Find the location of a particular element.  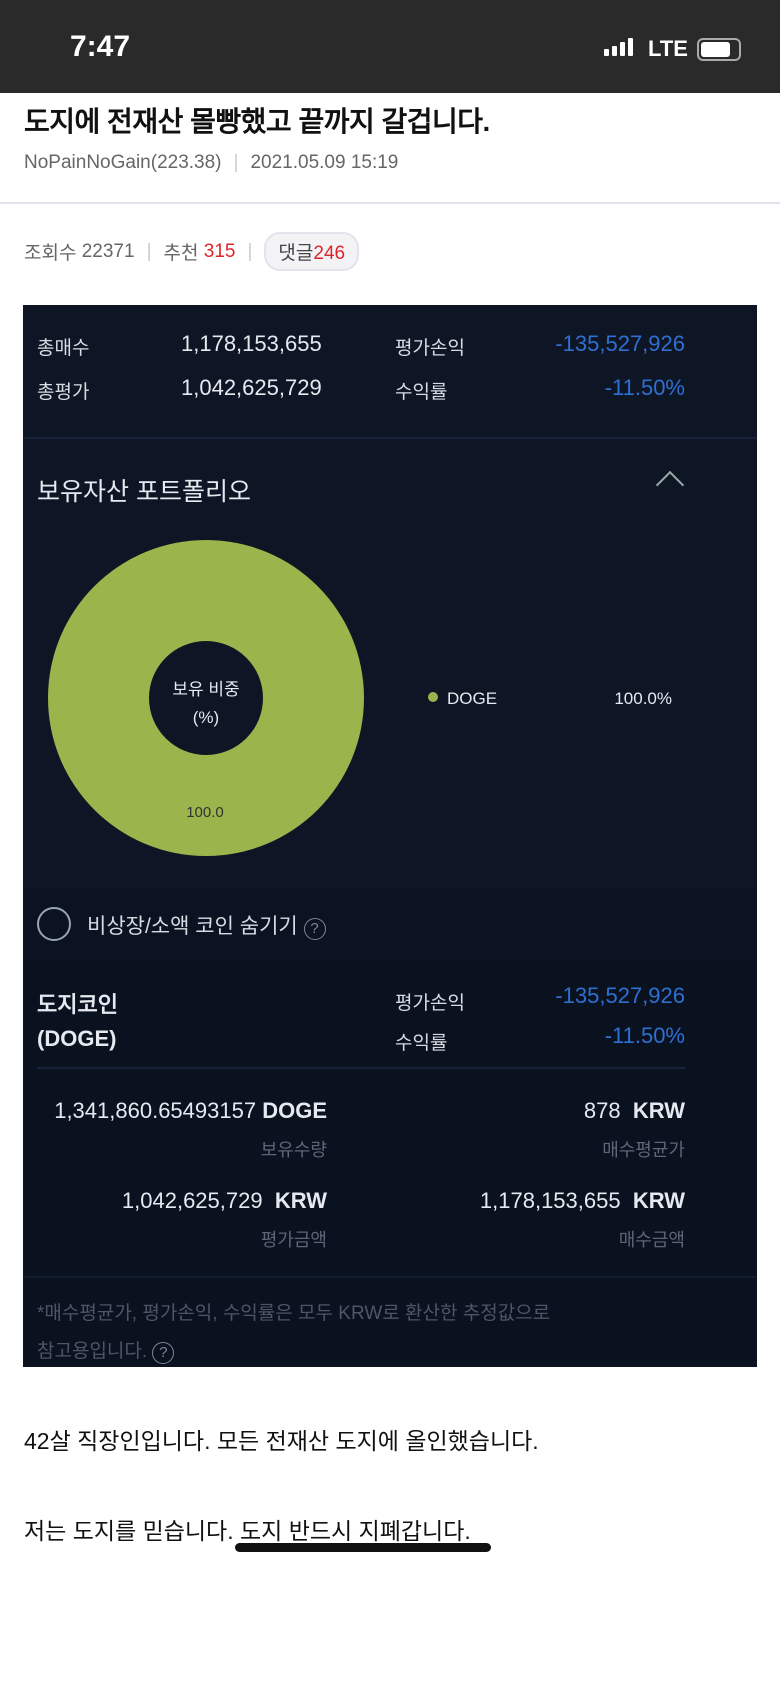

coin-name-wrap: 도지코인 (DOGE) is located at coordinates (77, 1022).